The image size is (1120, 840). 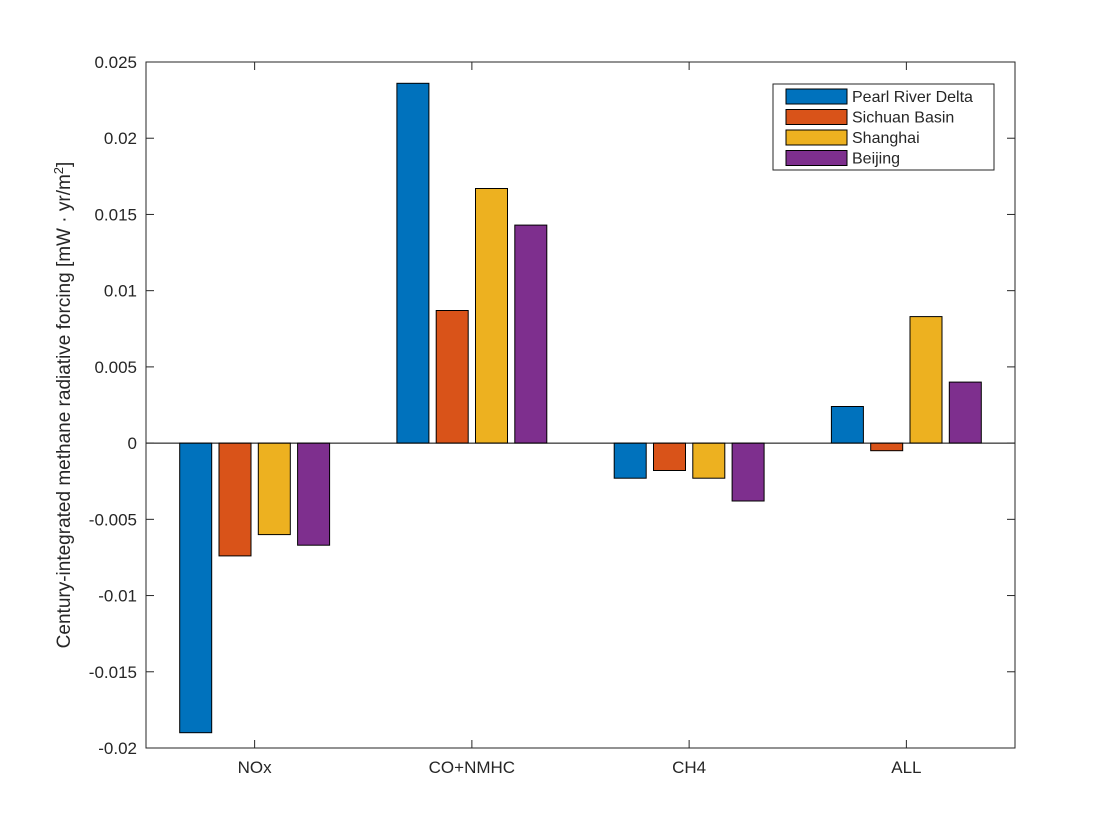 What do you see at coordinates (472, 767) in the screenshot?
I see `x-tick-label: CO+NMHC` at bounding box center [472, 767].